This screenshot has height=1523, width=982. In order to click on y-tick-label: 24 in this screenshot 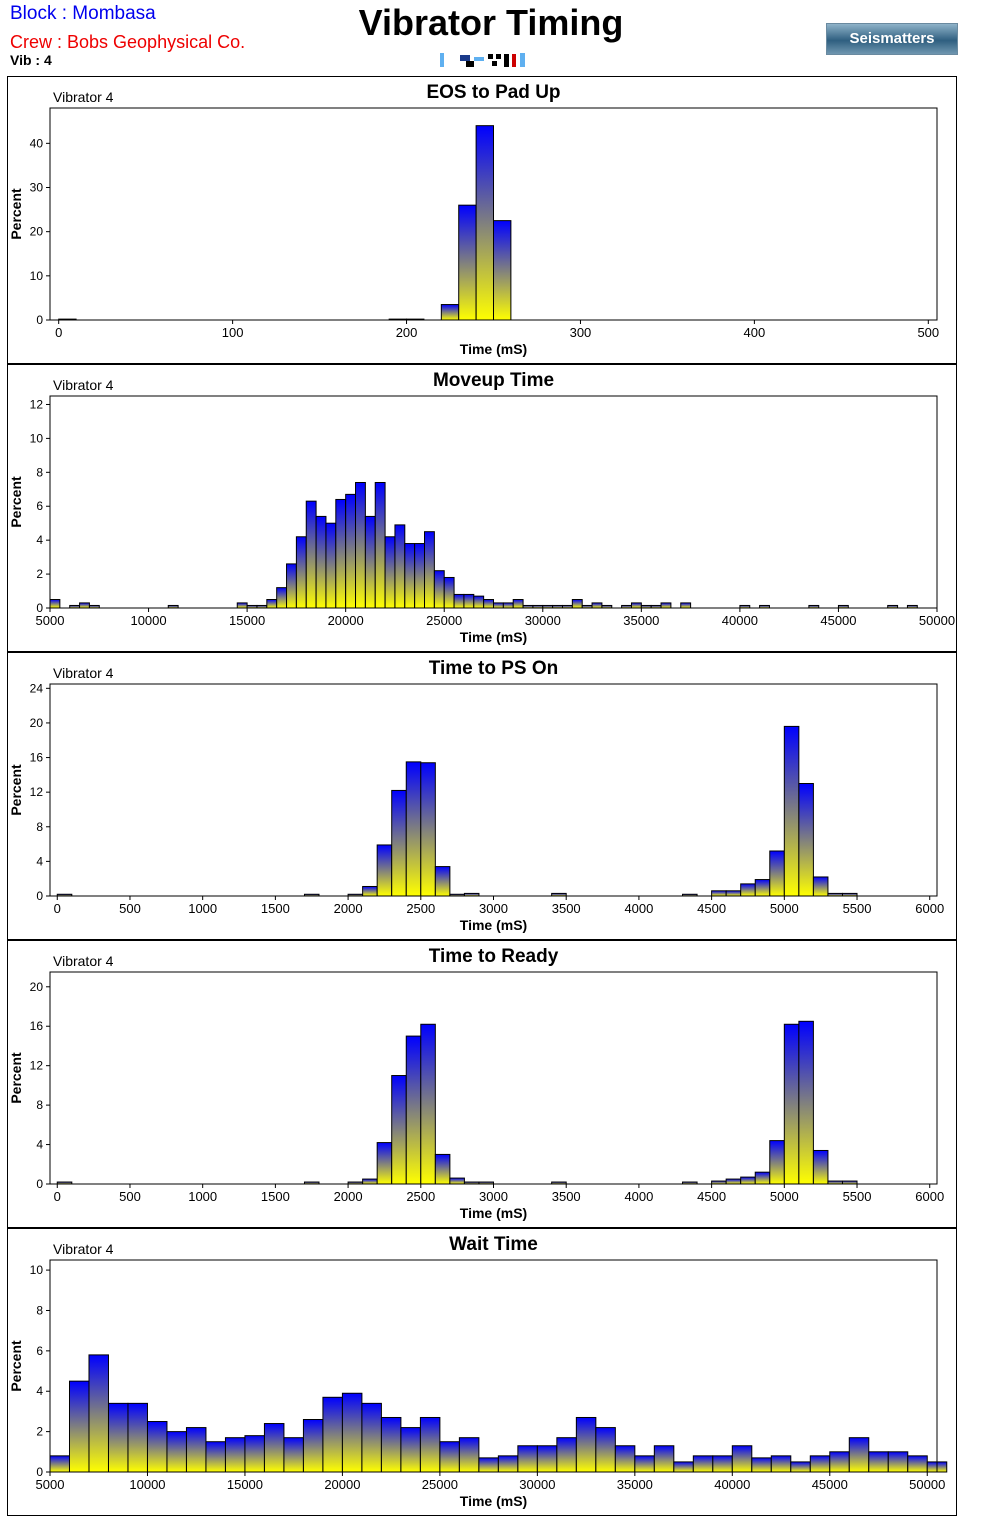, I will do `click(37, 688)`.